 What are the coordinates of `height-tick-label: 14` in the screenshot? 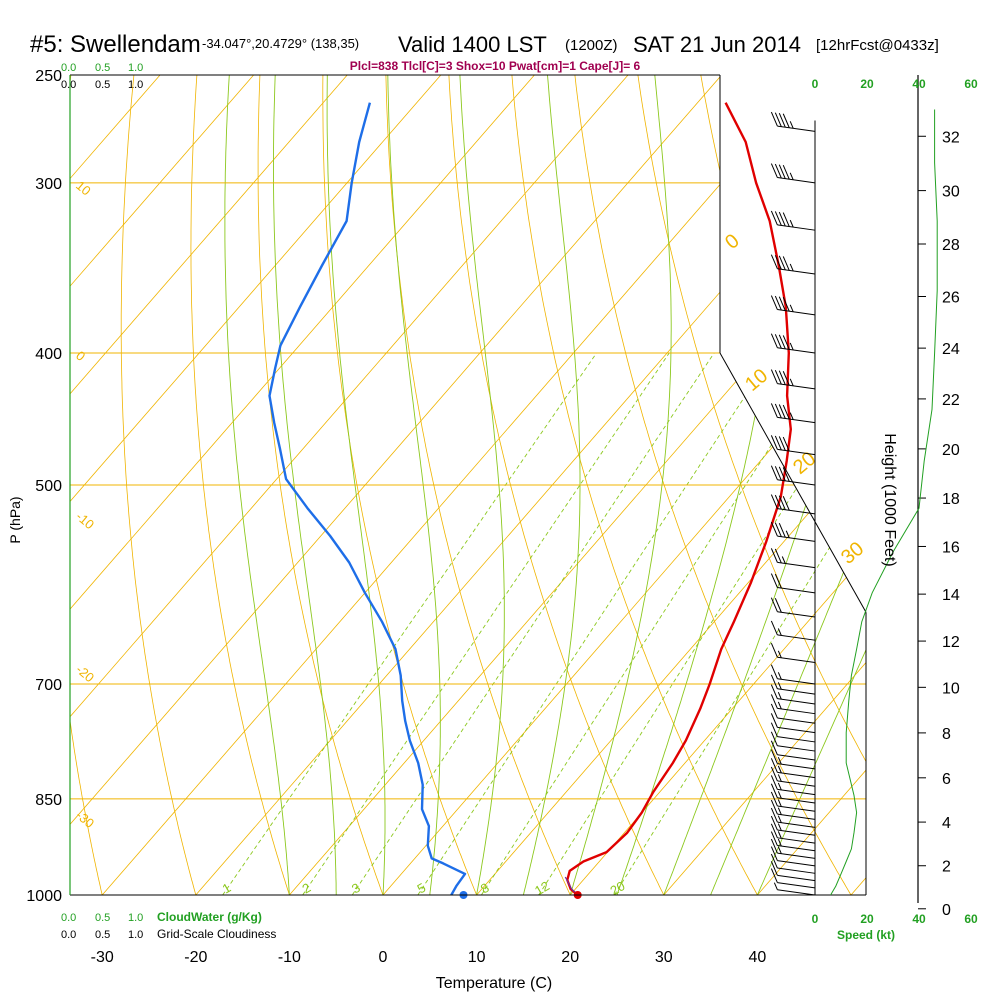 It's located at (951, 595).